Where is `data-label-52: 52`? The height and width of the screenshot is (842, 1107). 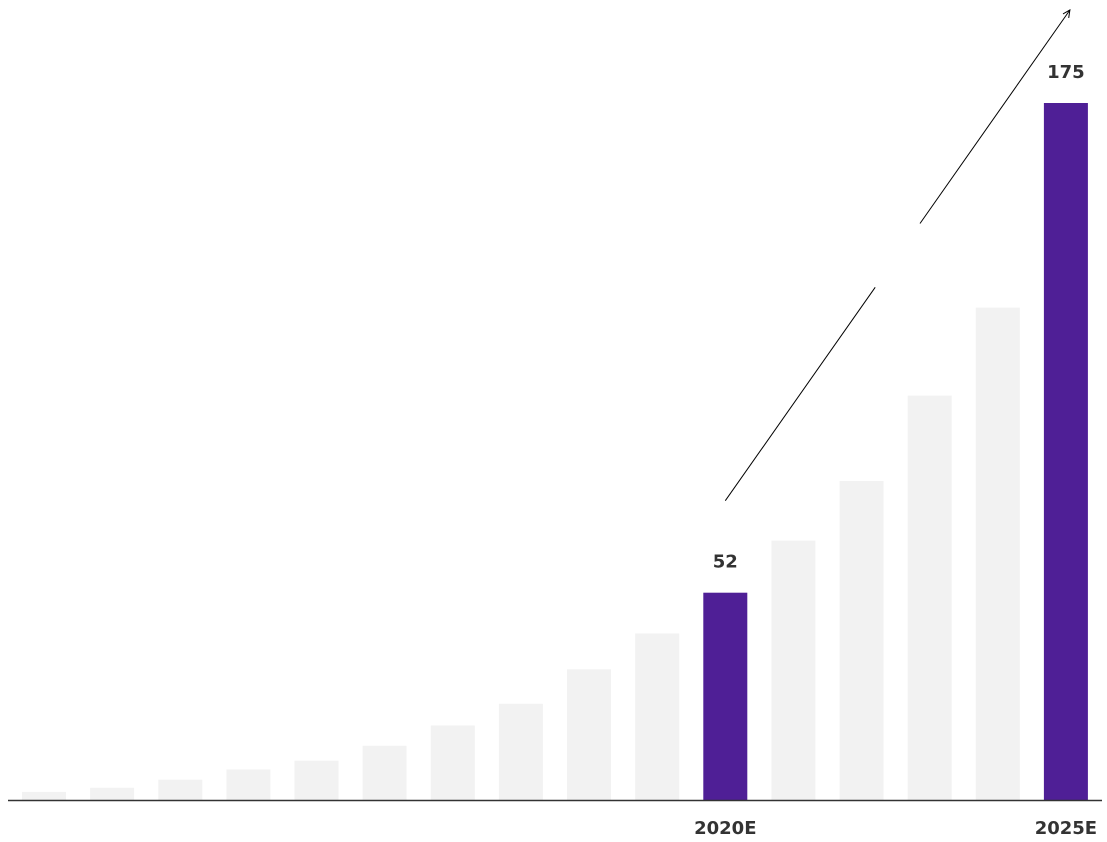 data-label-52: 52 is located at coordinates (725, 562).